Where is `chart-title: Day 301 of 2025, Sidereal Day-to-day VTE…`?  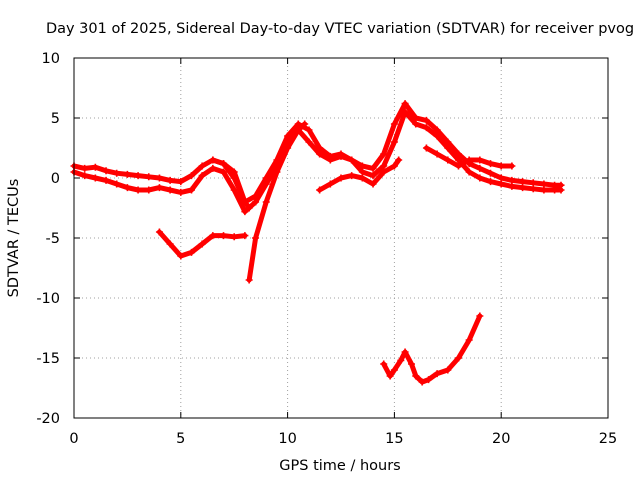 chart-title: Day 301 of 2025, Sidereal Day-to-day VTE… is located at coordinates (340, 29).